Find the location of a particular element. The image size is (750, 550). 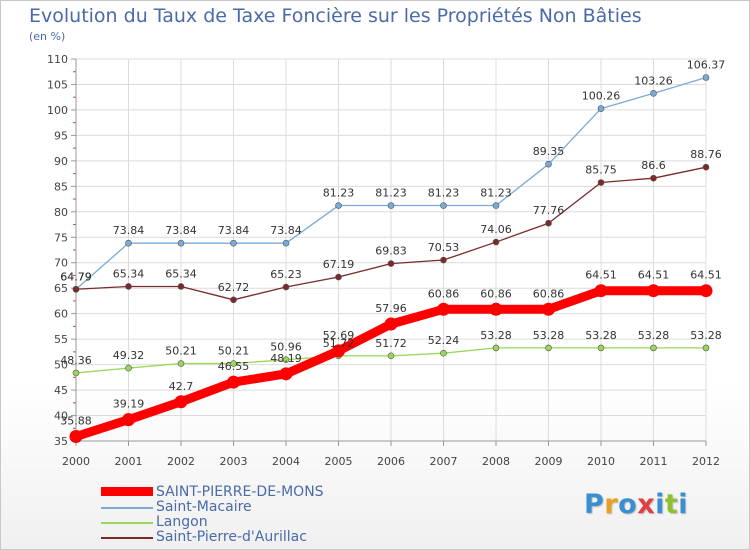

x-tick-label: 2004 is located at coordinates (286, 461).